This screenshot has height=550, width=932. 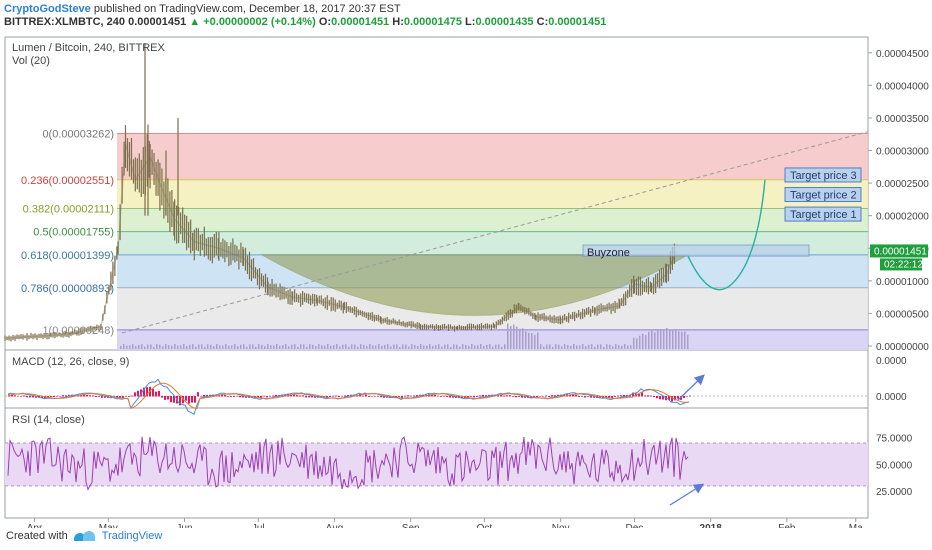 What do you see at coordinates (891, 397) in the screenshot?
I see `macd-tick-label: 0.0000` at bounding box center [891, 397].